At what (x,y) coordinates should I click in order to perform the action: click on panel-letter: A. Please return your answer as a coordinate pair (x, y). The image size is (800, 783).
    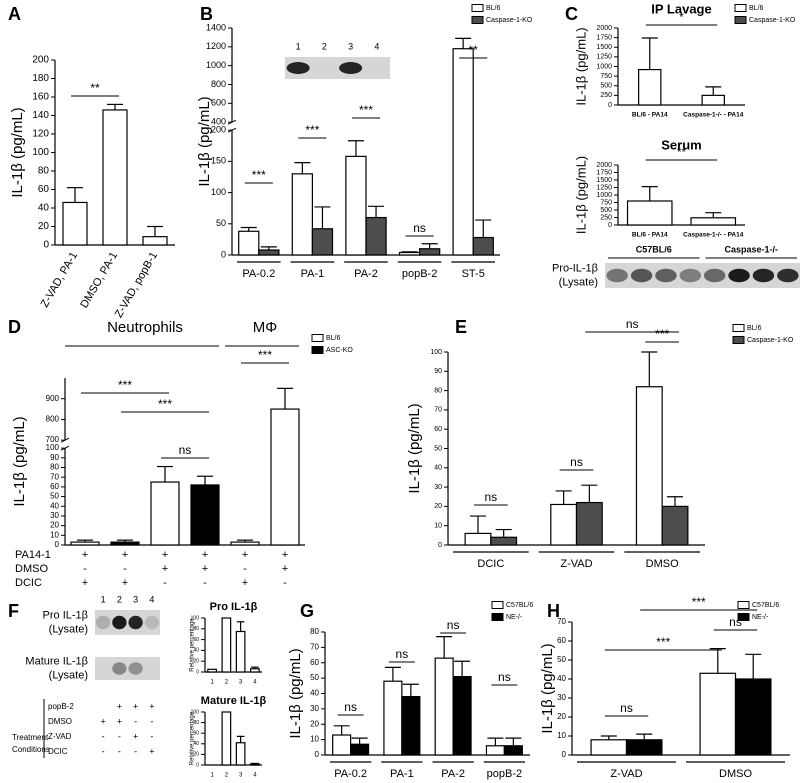
    Looking at the image, I should click on (14, 14).